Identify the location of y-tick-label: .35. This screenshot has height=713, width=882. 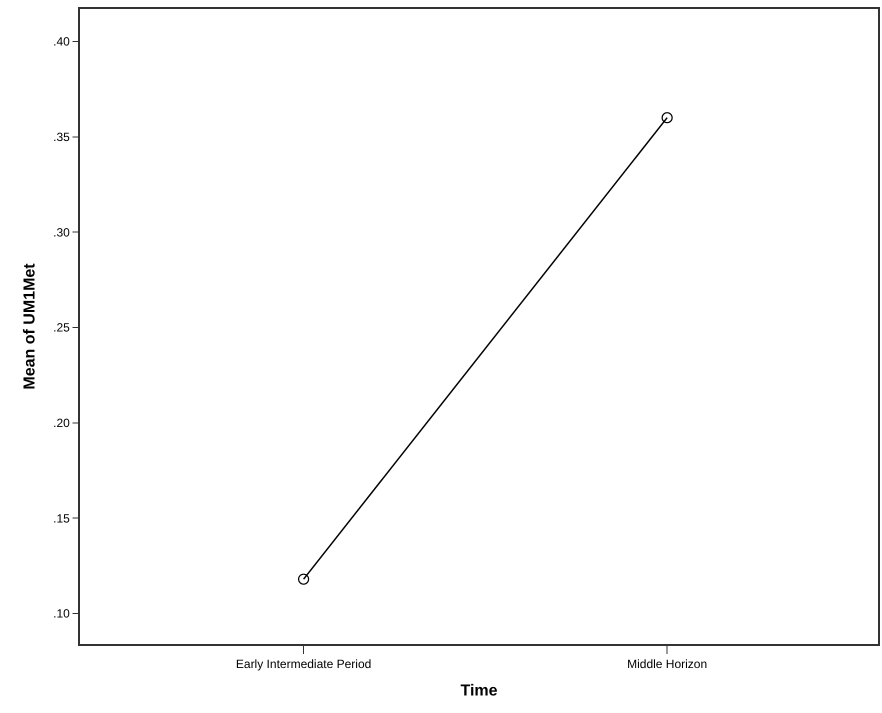
(61, 137).